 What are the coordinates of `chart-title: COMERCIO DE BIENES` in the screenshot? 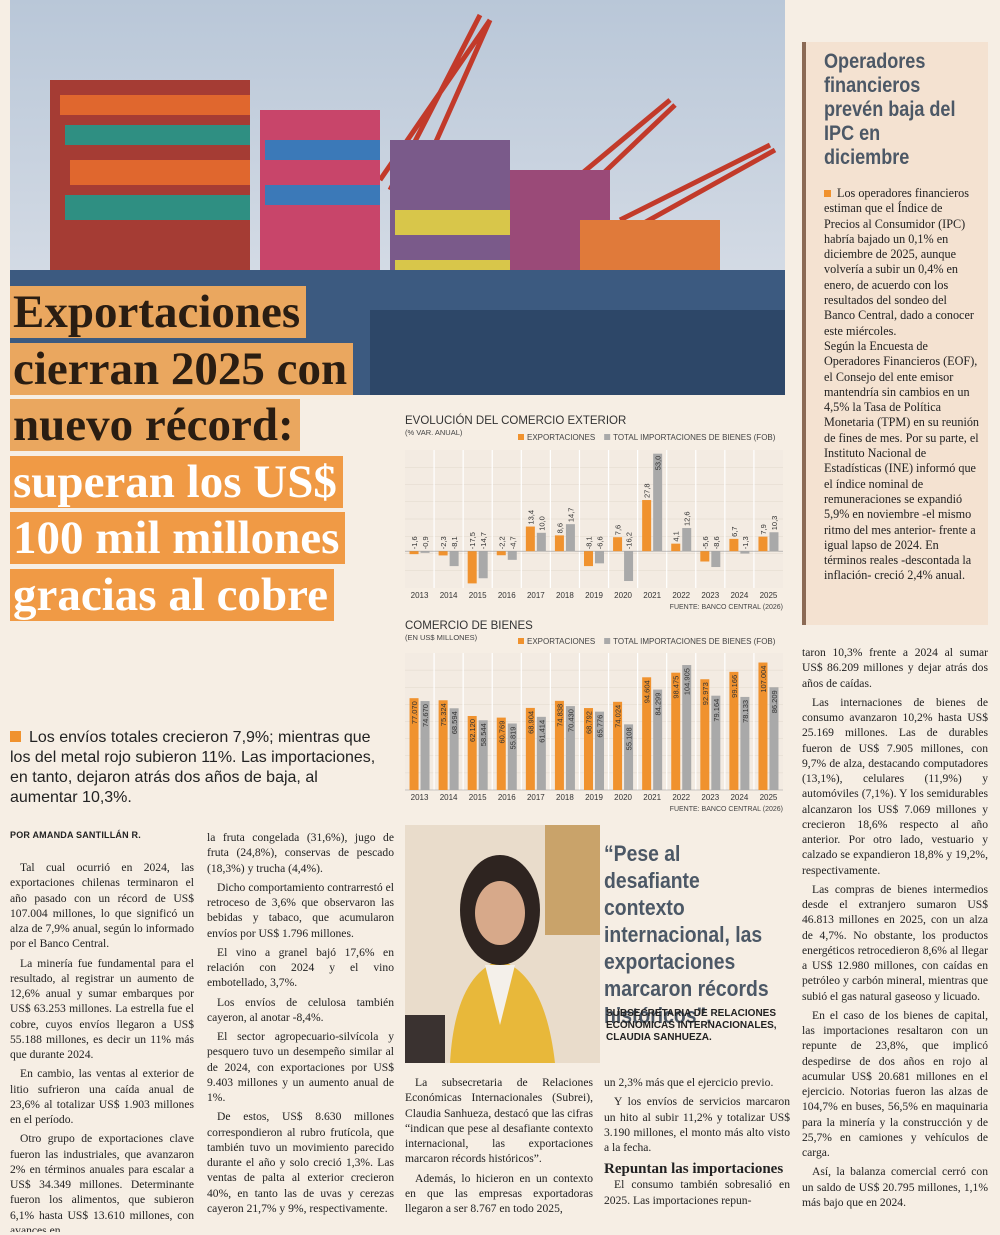 It's located at (469, 626).